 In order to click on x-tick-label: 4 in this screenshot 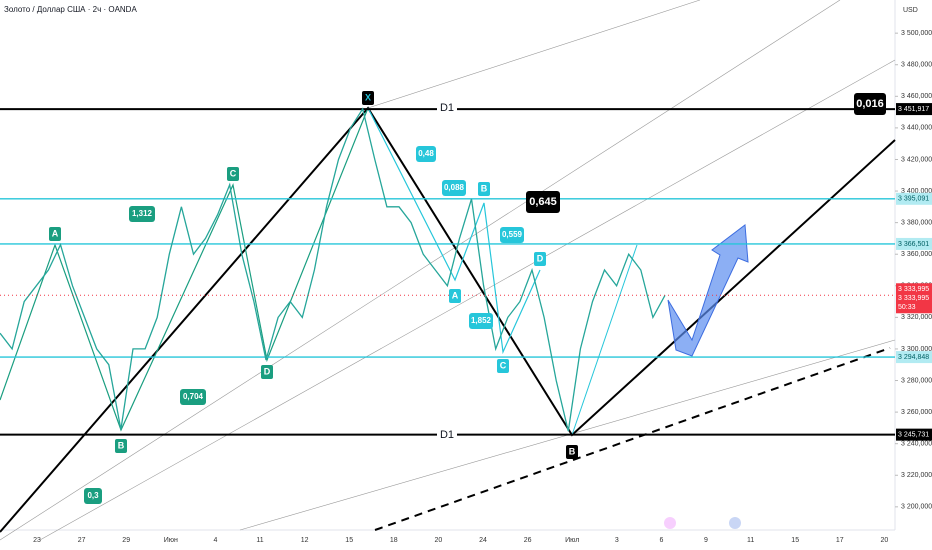, I will do `click(215, 540)`.